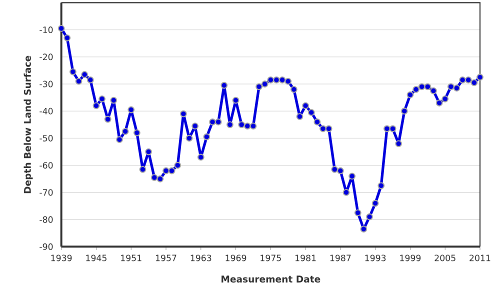 This screenshot has height=300, width=500. Describe the element at coordinates (46, 30) in the screenshot. I see `y-tick-label: -10` at that location.